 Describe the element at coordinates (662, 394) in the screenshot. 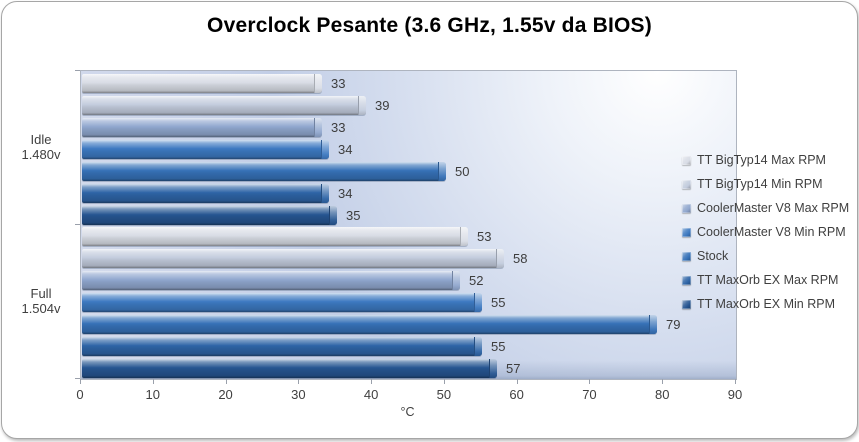

I see `x-tick-label: 80` at that location.